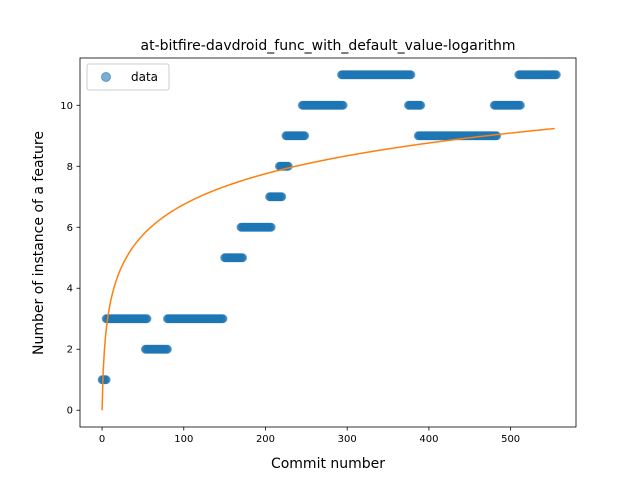  Describe the element at coordinates (70, 411) in the screenshot. I see `y-tick-label: 0` at that location.